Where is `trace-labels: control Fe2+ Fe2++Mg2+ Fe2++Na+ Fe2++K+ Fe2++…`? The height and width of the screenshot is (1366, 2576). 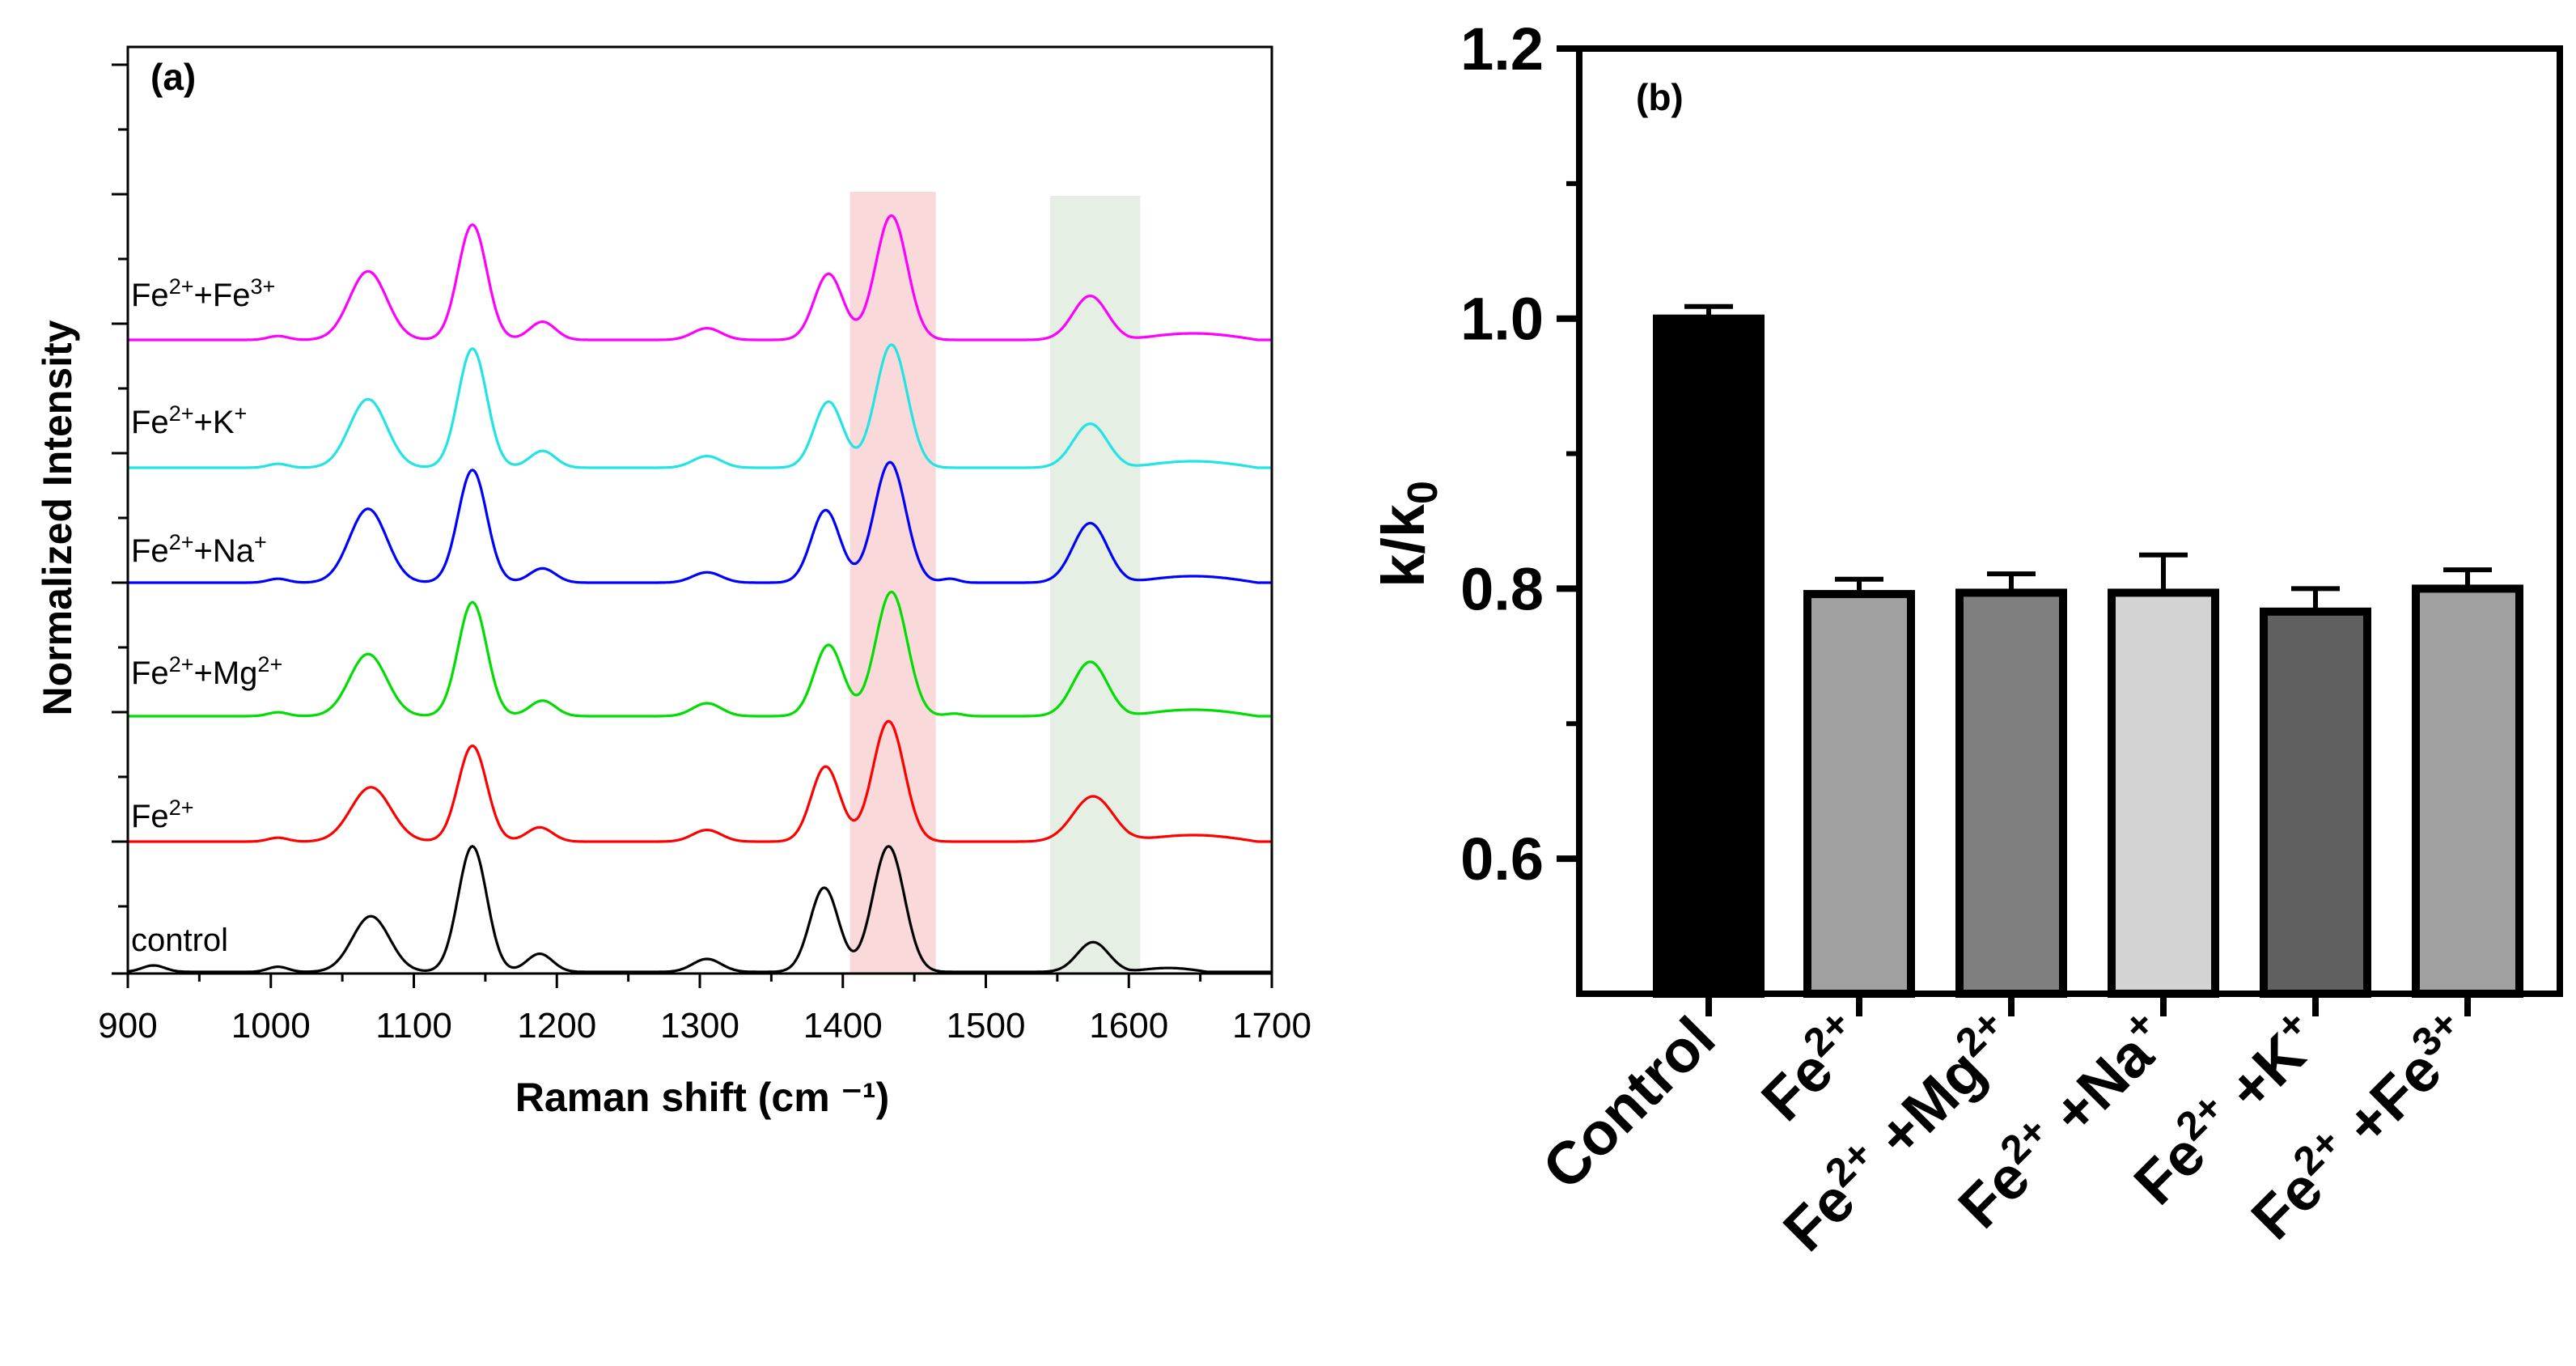
trace-labels: control Fe2+ Fe2++Mg2+ Fe2++Na+ Fe2++K+ Fe2++… is located at coordinates (206, 616).